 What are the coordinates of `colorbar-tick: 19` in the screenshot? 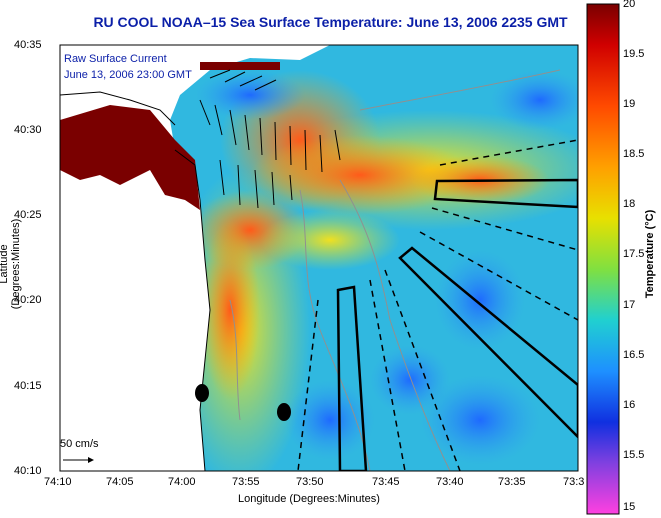 It's located at (629, 104).